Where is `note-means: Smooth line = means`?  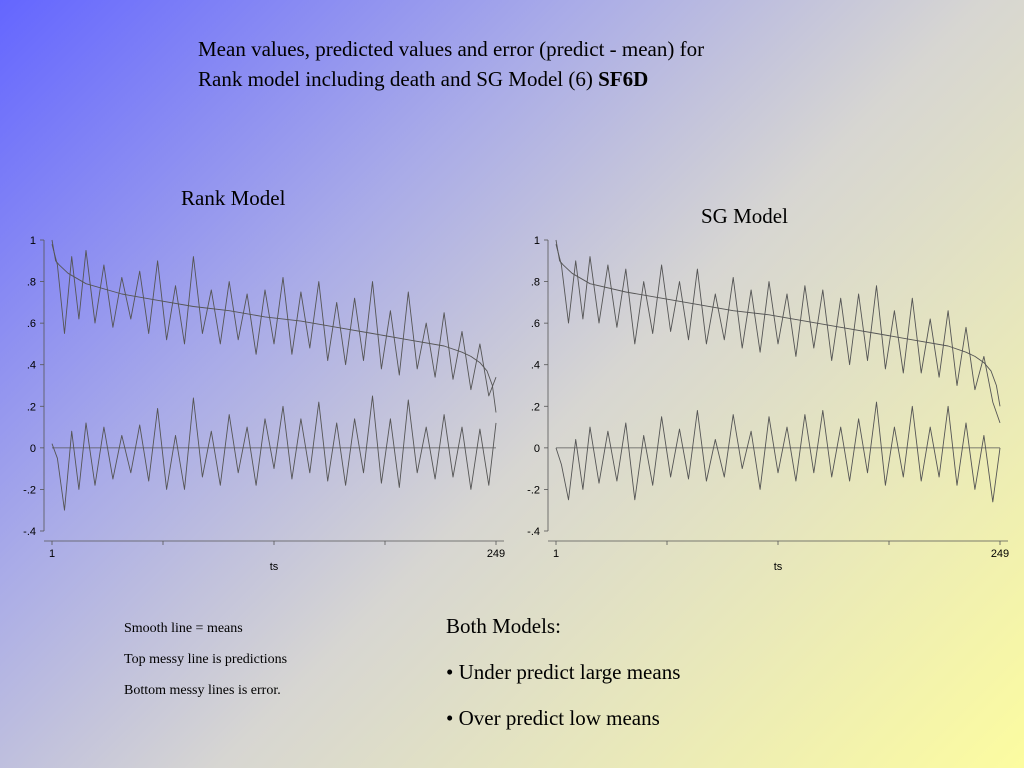 note-means: Smooth line = means is located at coordinates (183, 628).